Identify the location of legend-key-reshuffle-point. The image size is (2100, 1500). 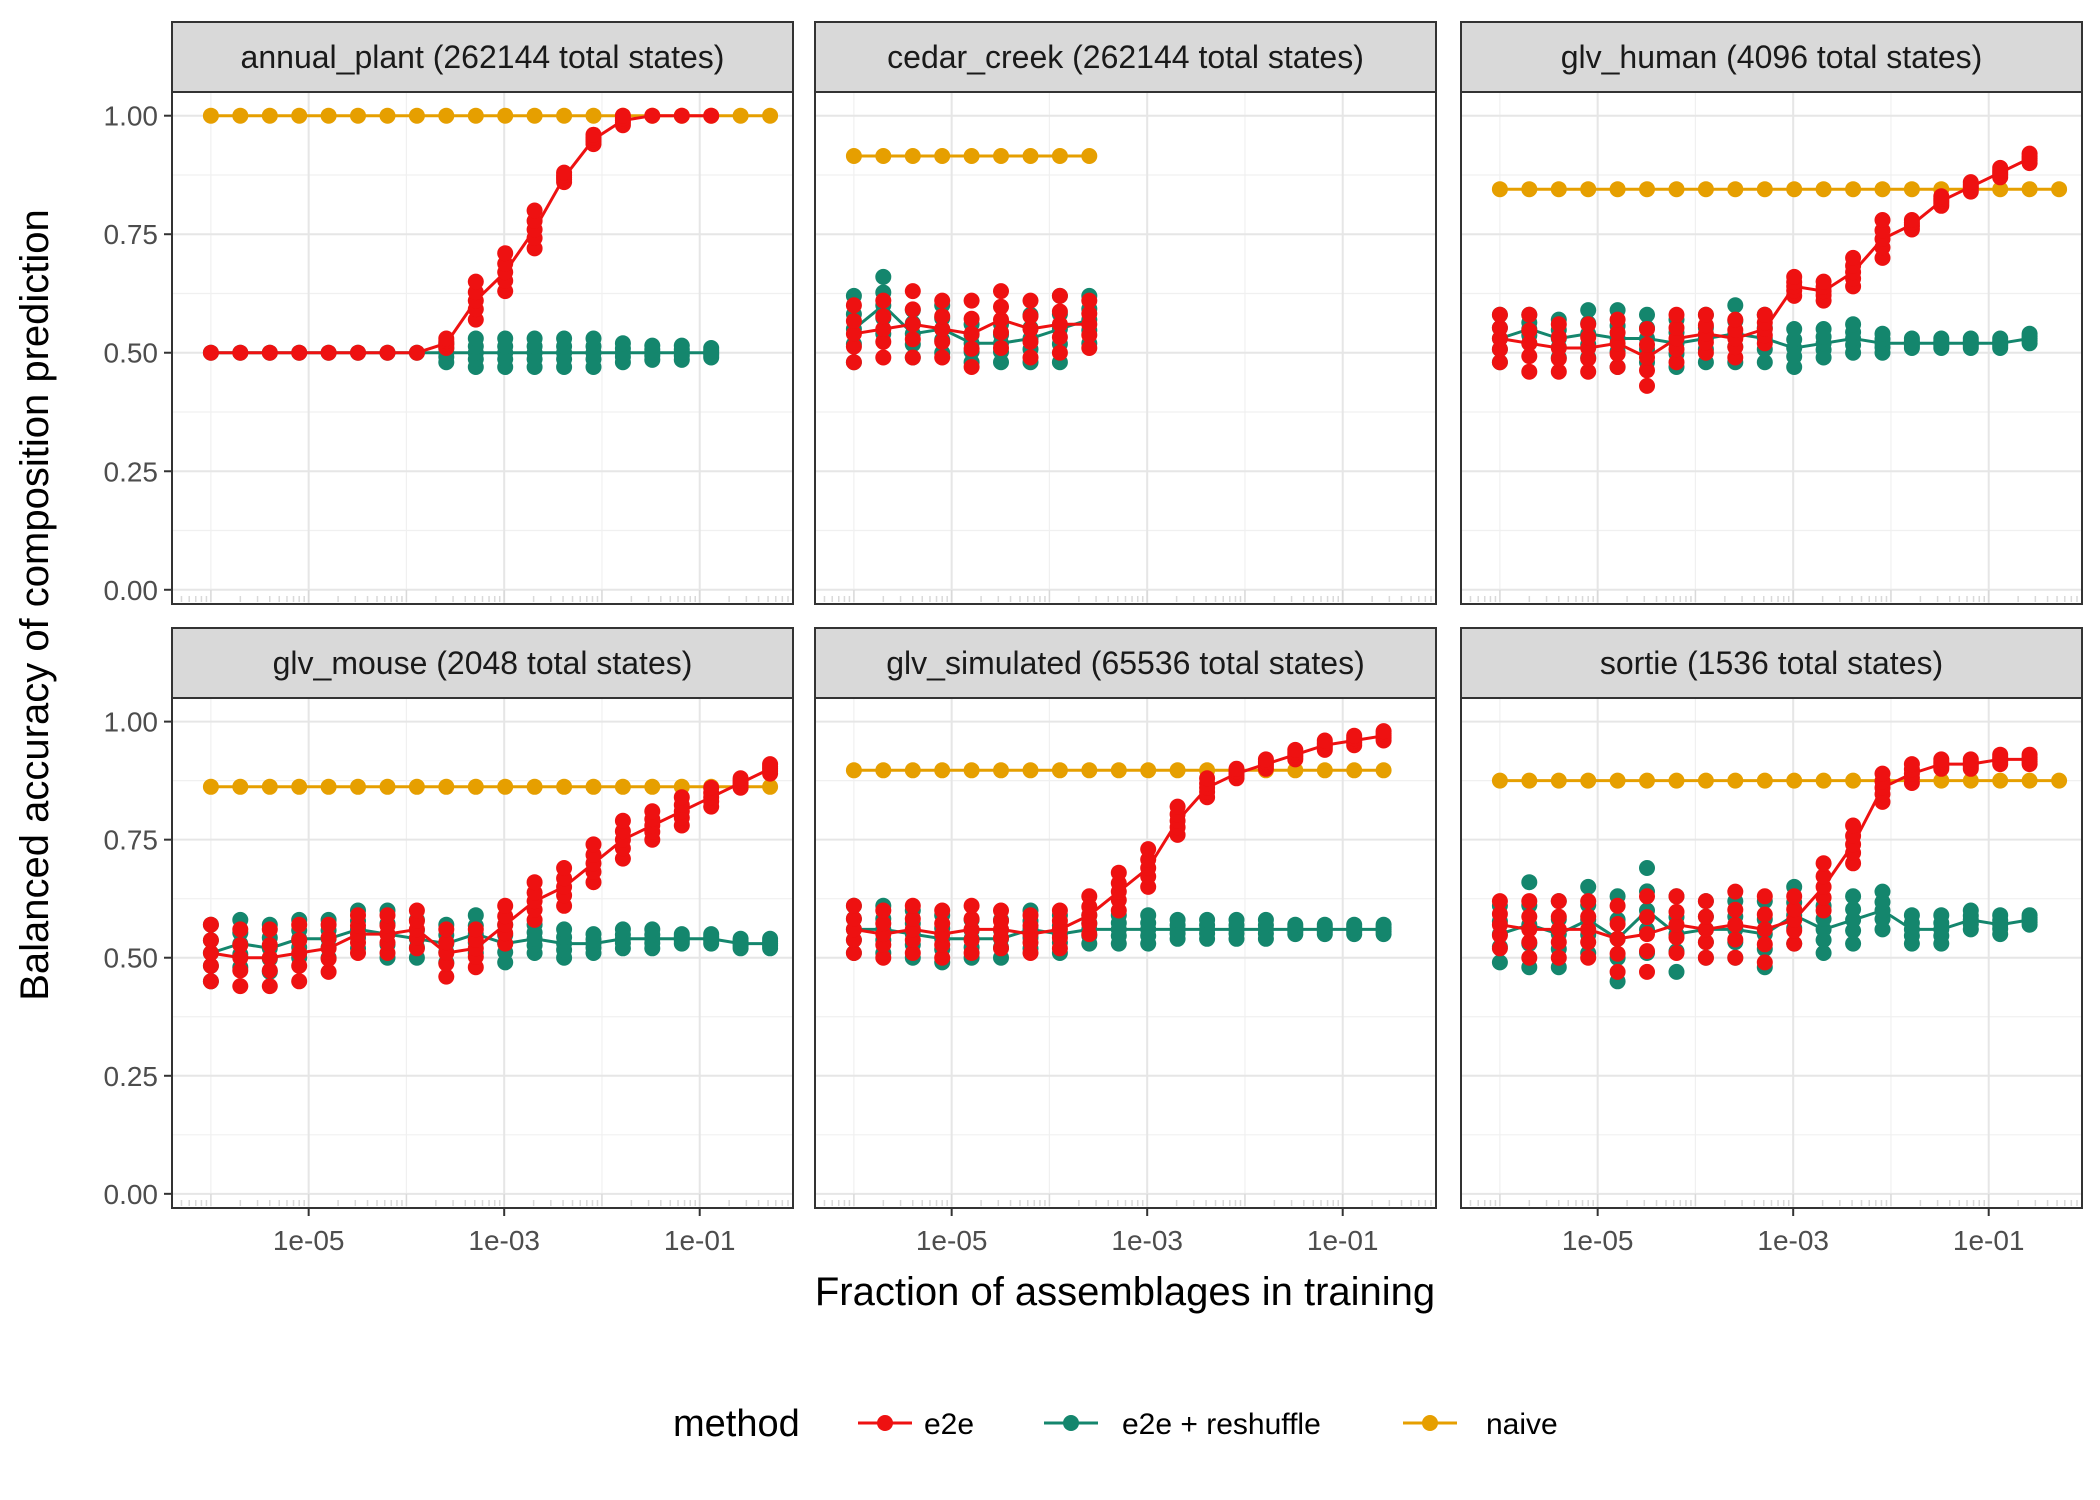
(1071, 1423).